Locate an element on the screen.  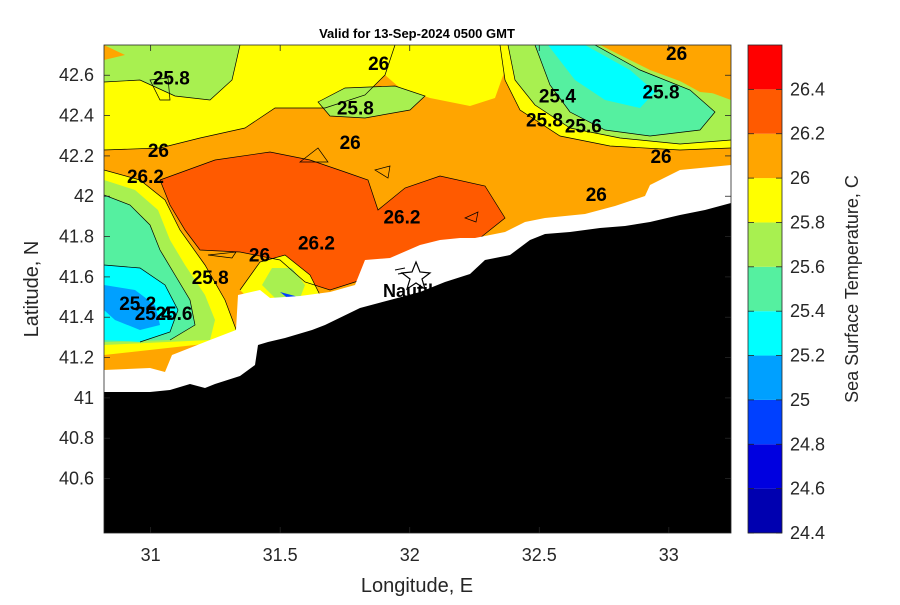
colorbar-tick-label: 24.4 is located at coordinates (807, 533).